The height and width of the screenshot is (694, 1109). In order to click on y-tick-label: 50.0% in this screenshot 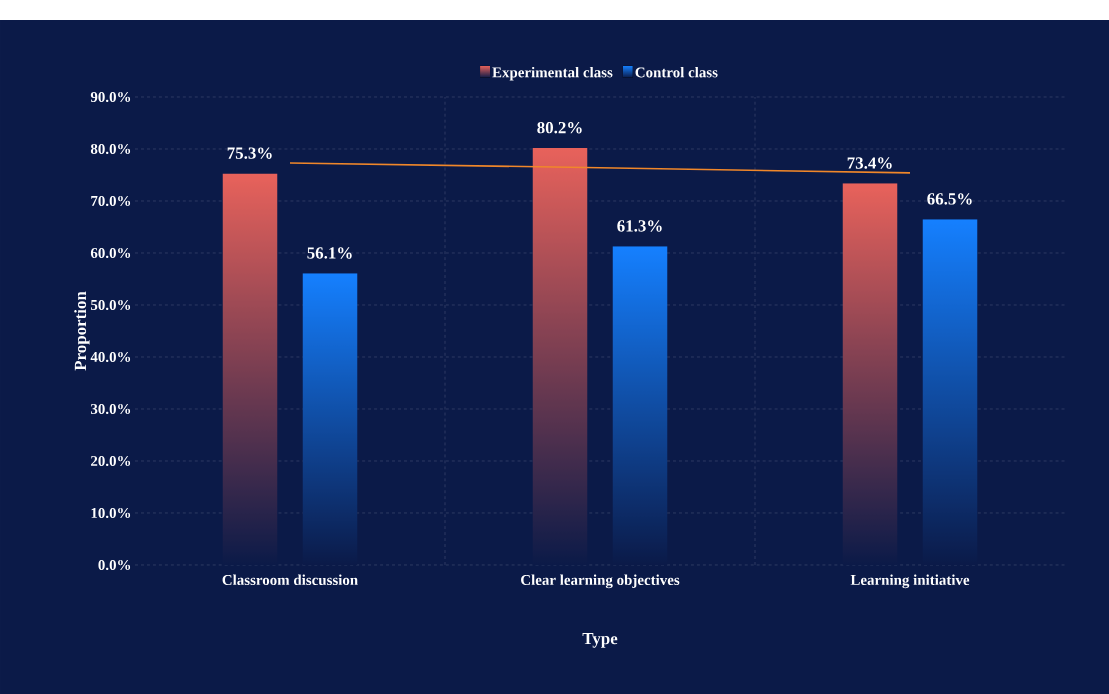, I will do `click(110, 305)`.